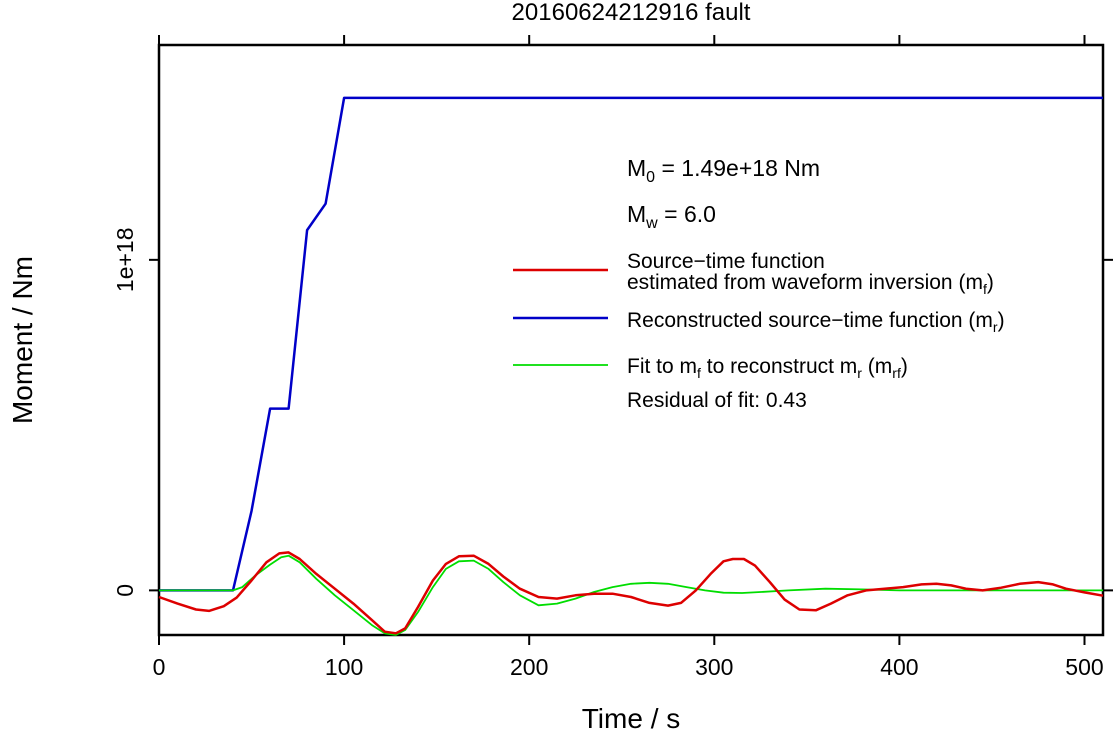 The height and width of the screenshot is (736, 1117). Describe the element at coordinates (651, 223) in the screenshot. I see `magnitude-subscript: w` at that location.